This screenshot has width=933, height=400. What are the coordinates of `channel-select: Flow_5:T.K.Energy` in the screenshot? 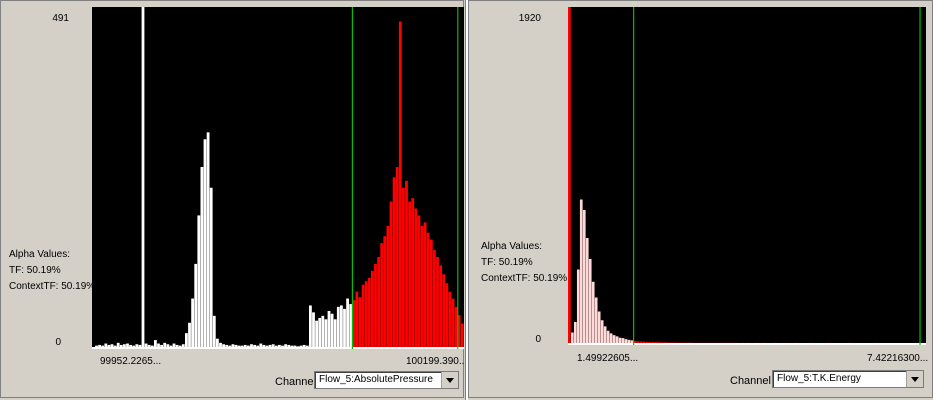 It's located at (848, 379).